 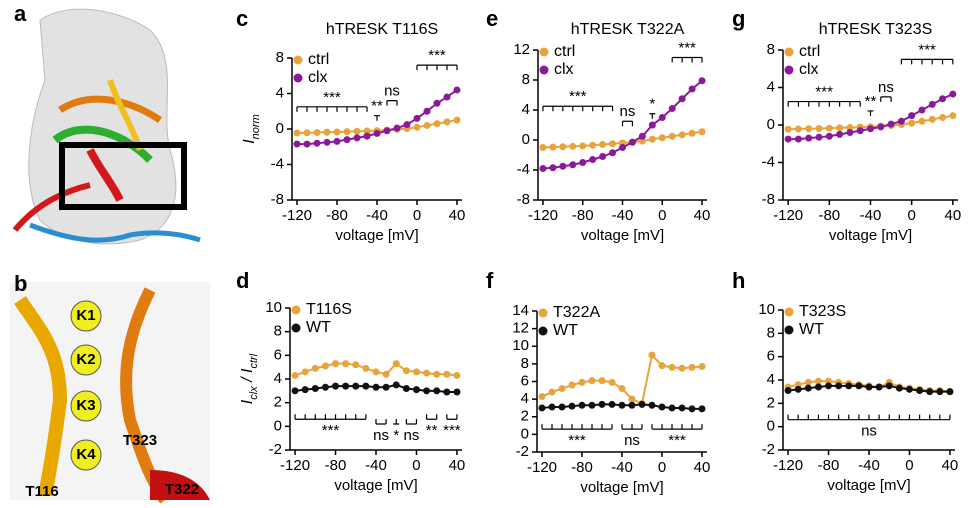 What do you see at coordinates (628, 111) in the screenshot?
I see `significance-label: ns` at bounding box center [628, 111].